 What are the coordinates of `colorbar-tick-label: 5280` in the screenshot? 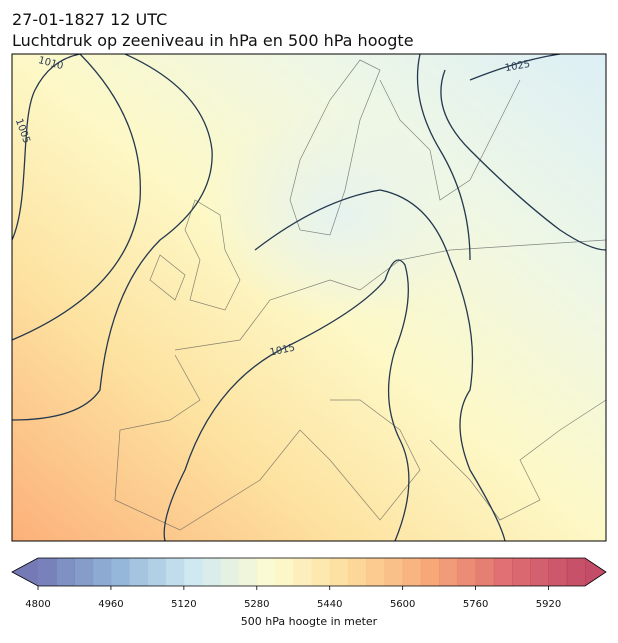 It's located at (256, 604).